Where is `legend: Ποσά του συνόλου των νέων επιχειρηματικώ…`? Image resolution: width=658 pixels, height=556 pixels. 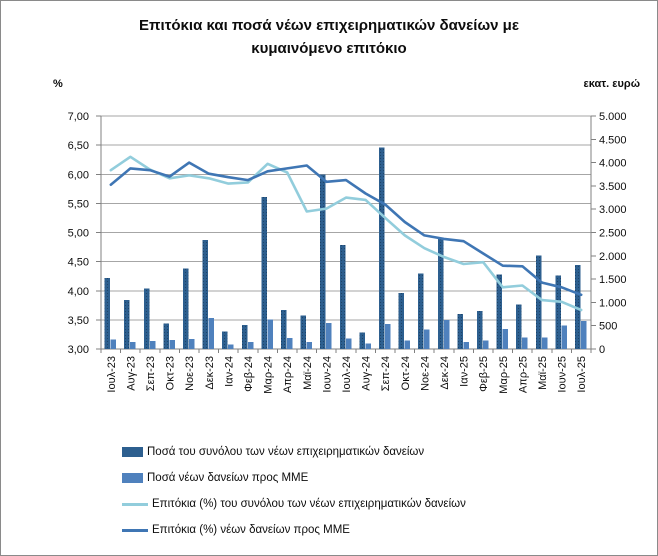 legend: Ποσά του συνόλου των νέων επιχειρηματικώ… is located at coordinates (294, 491).